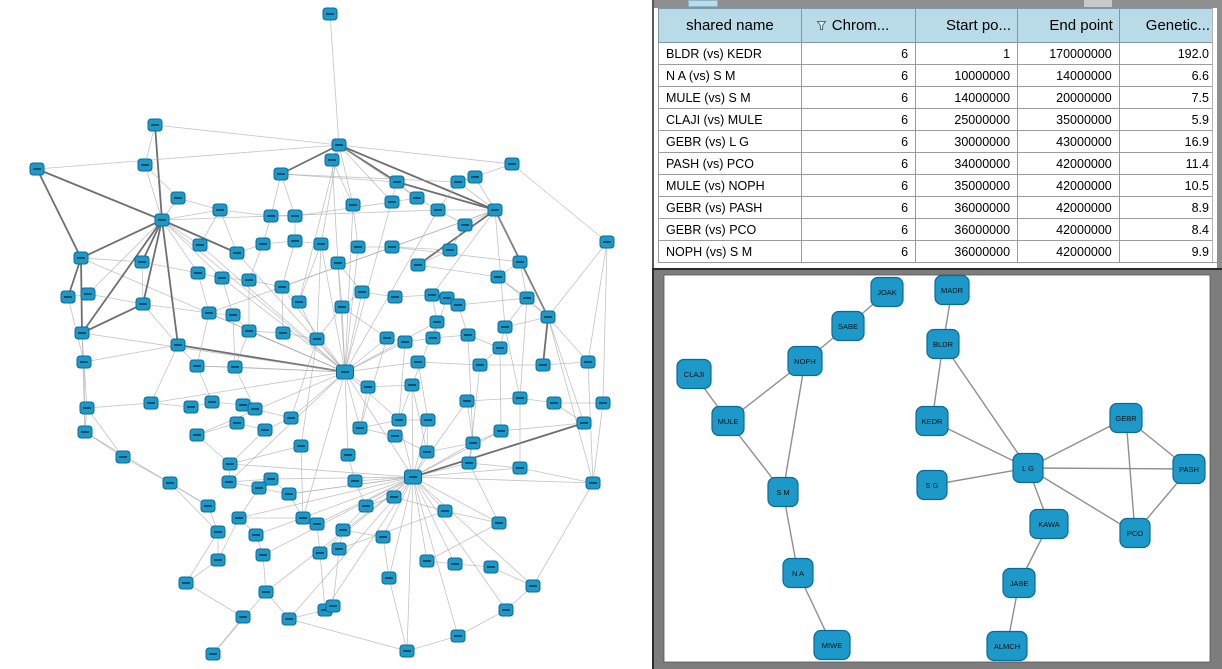 The image size is (1222, 669). I want to click on node-pco: PCO, so click(1135, 533).